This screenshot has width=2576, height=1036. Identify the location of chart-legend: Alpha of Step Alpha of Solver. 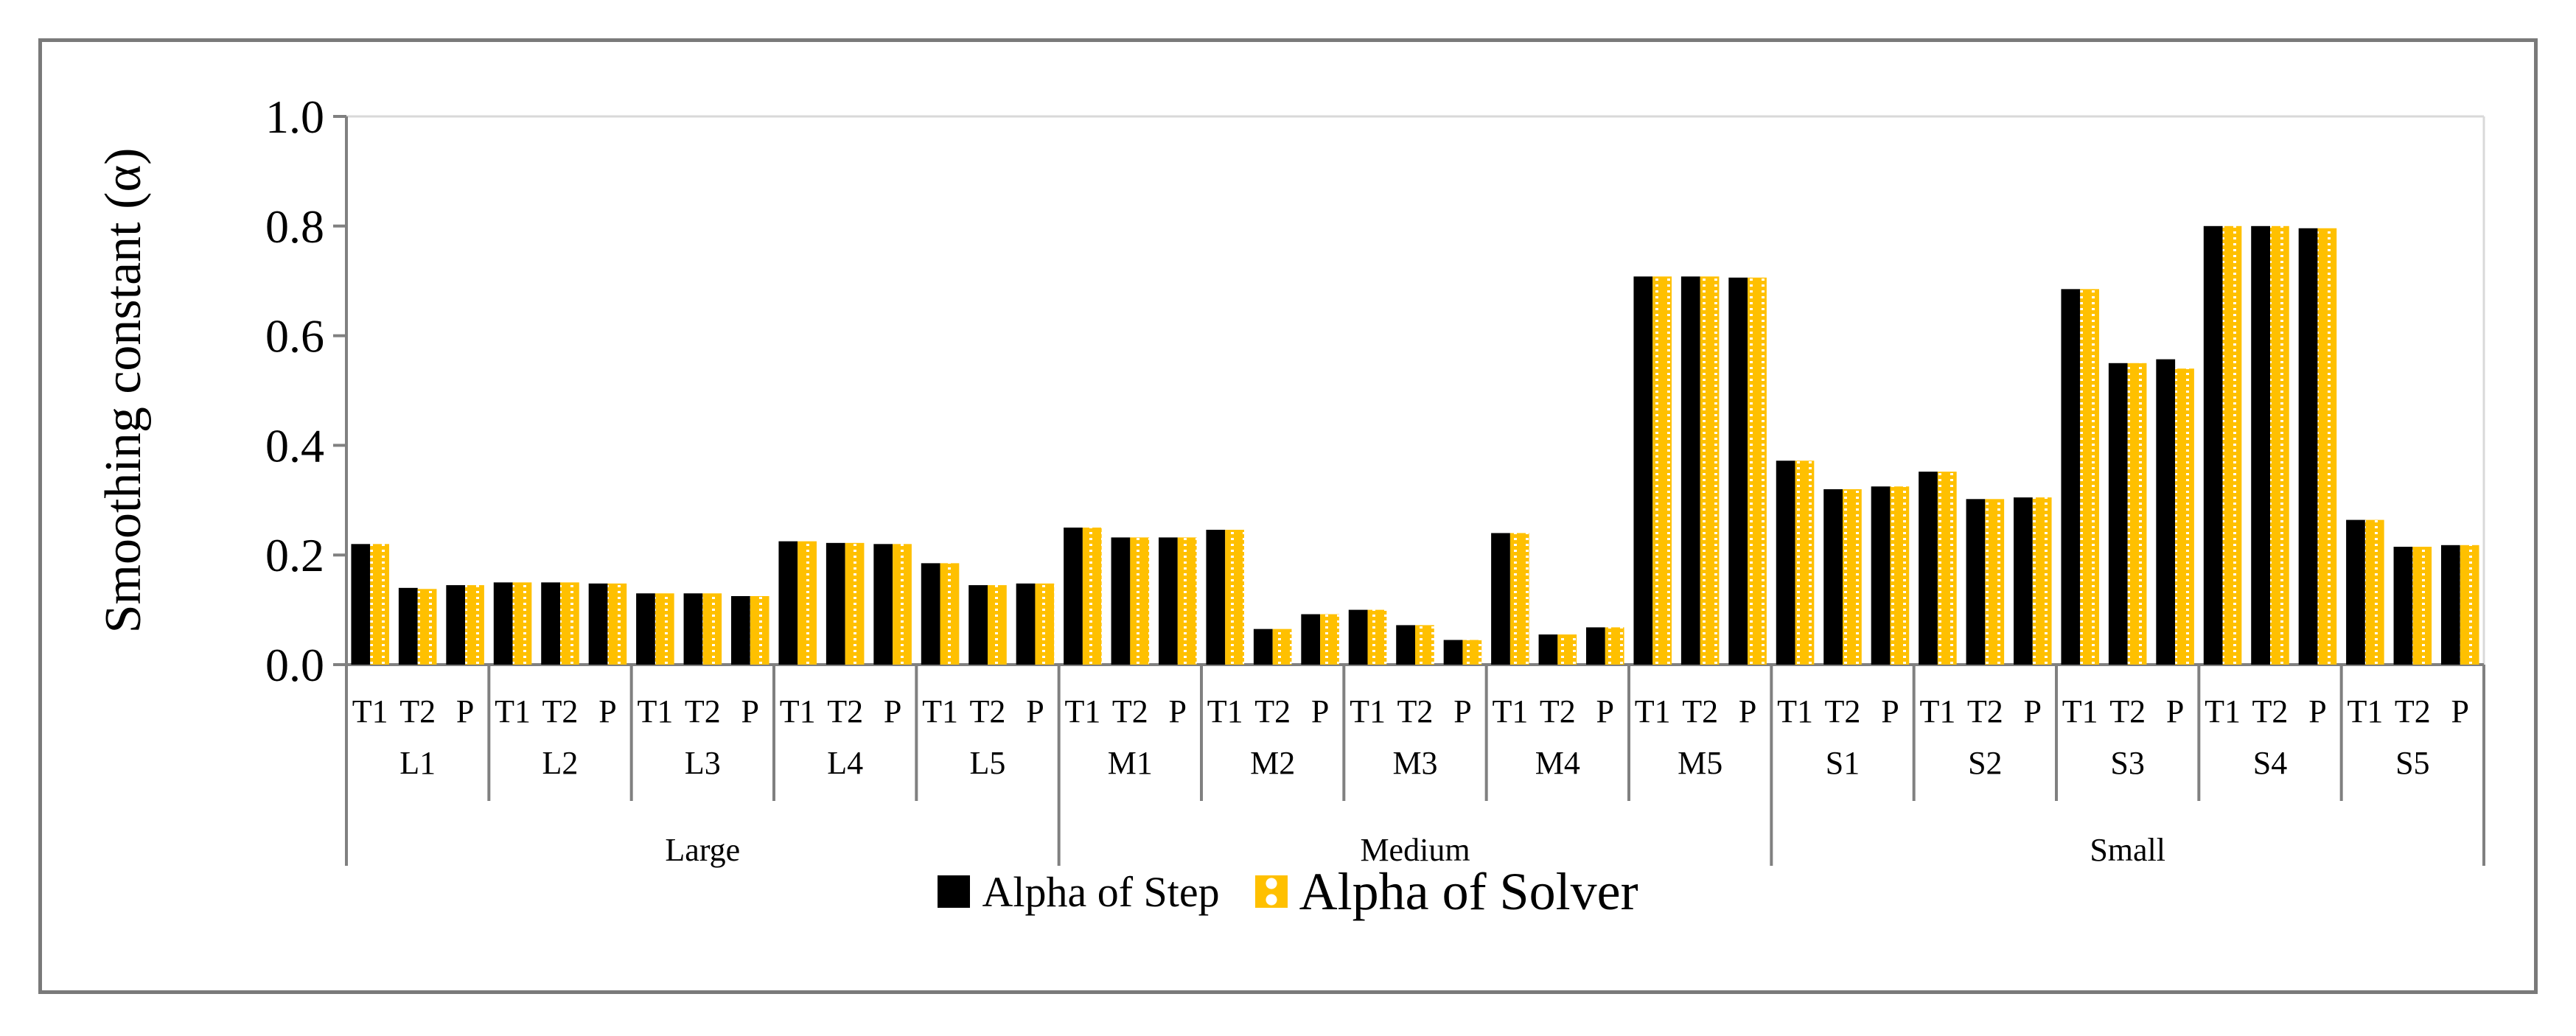
(1288, 891).